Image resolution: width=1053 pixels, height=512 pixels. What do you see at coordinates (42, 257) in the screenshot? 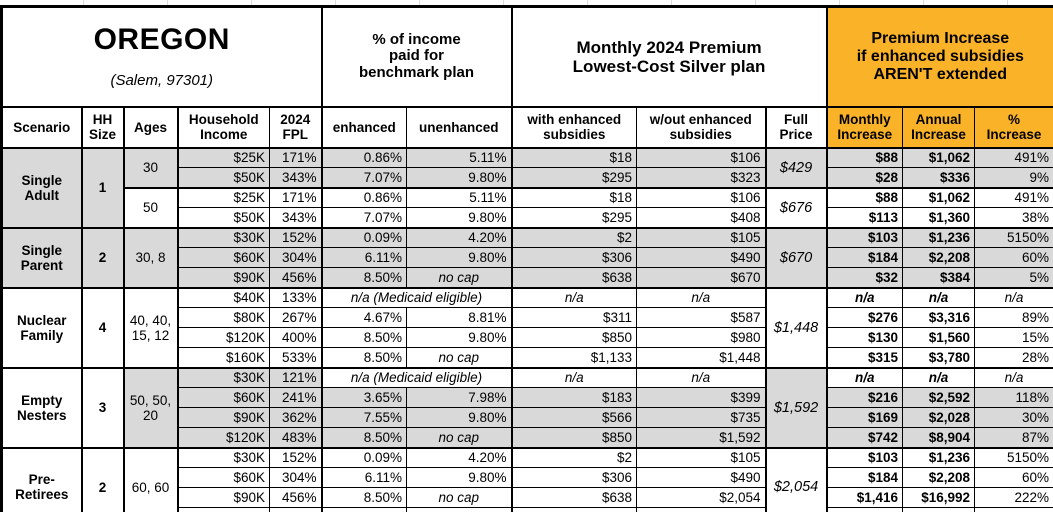
I see `scenario-cell: Single Parent` at bounding box center [42, 257].